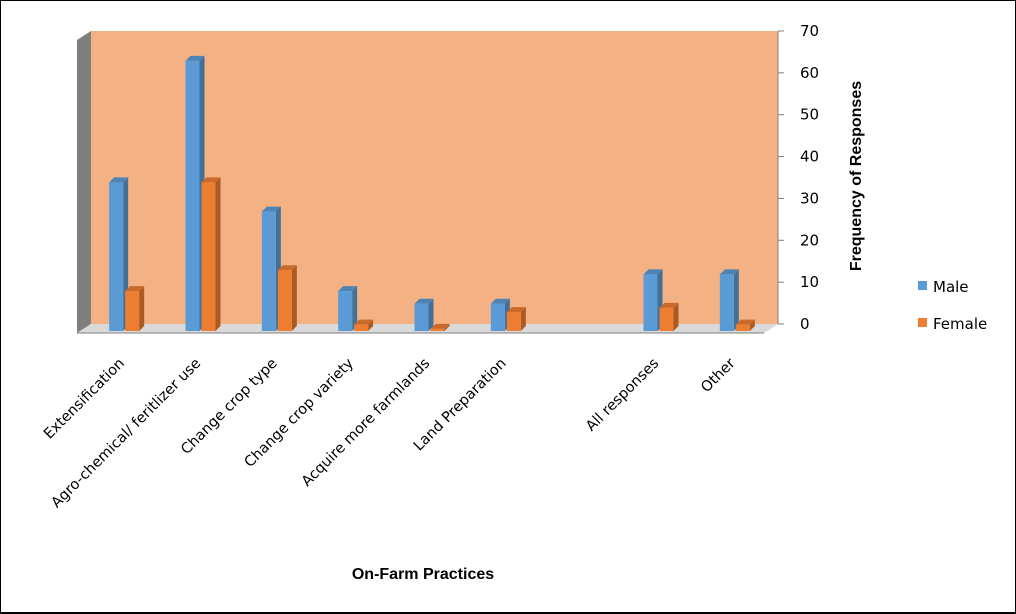  I want to click on y-tick-label: 60, so click(809, 73).